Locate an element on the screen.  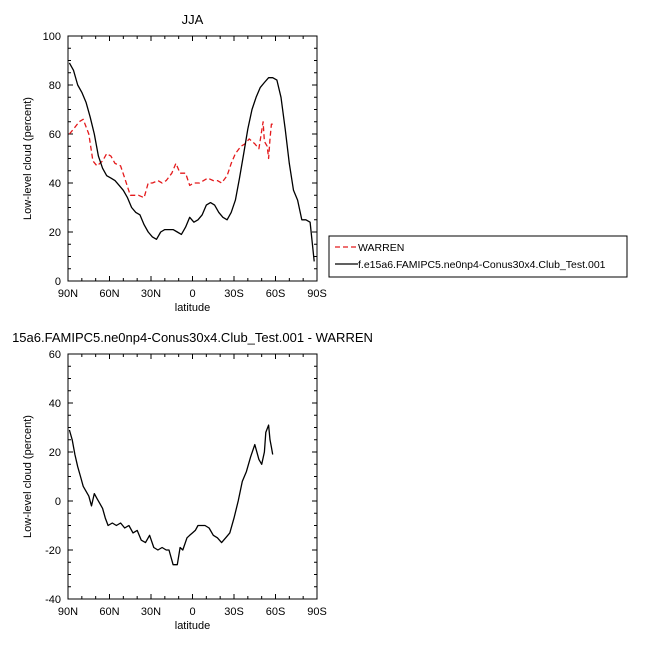
top-chart-y-tick-label: 100 is located at coordinates (52, 37).